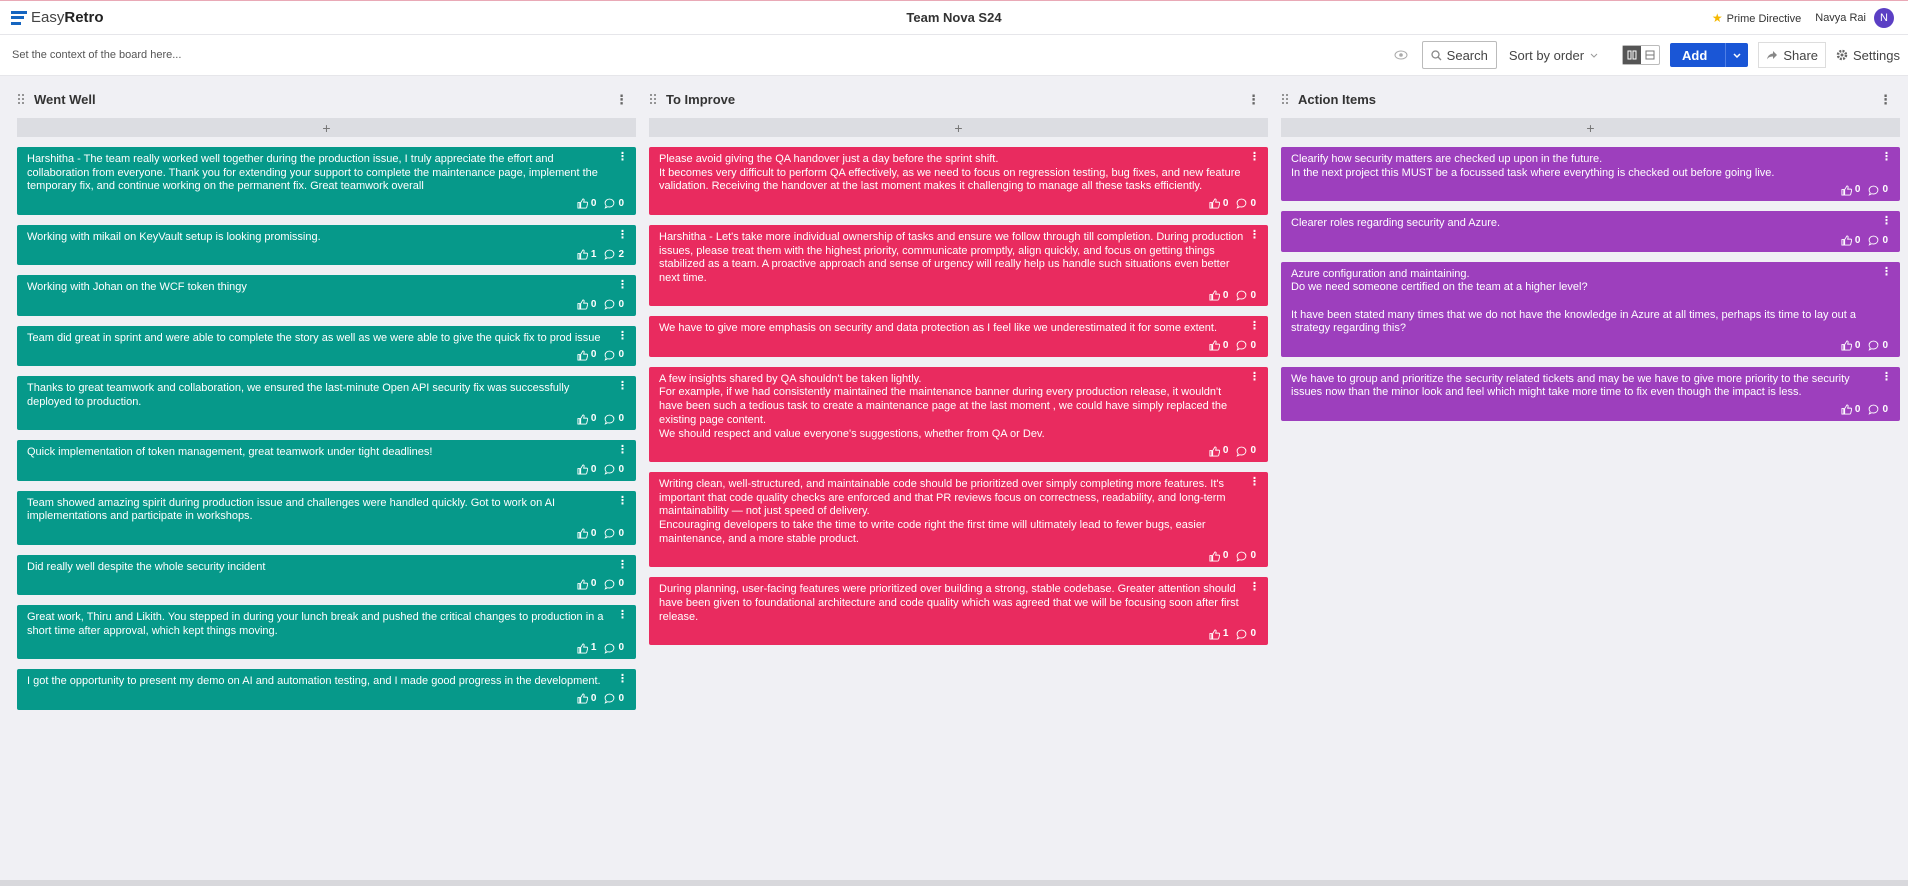  I want to click on visibility-icon, so click(1401, 55).